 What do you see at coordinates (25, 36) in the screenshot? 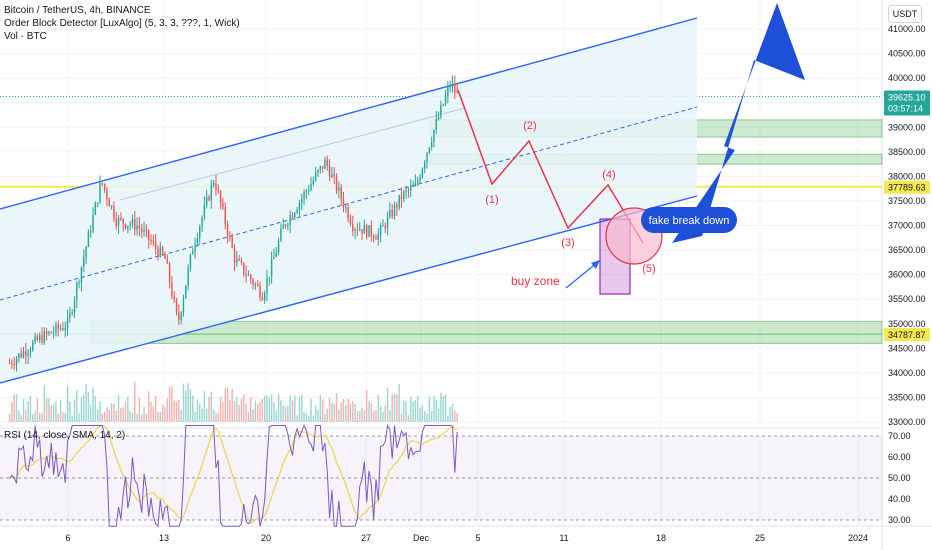
I see `volume-legend: Vol · BTC` at bounding box center [25, 36].